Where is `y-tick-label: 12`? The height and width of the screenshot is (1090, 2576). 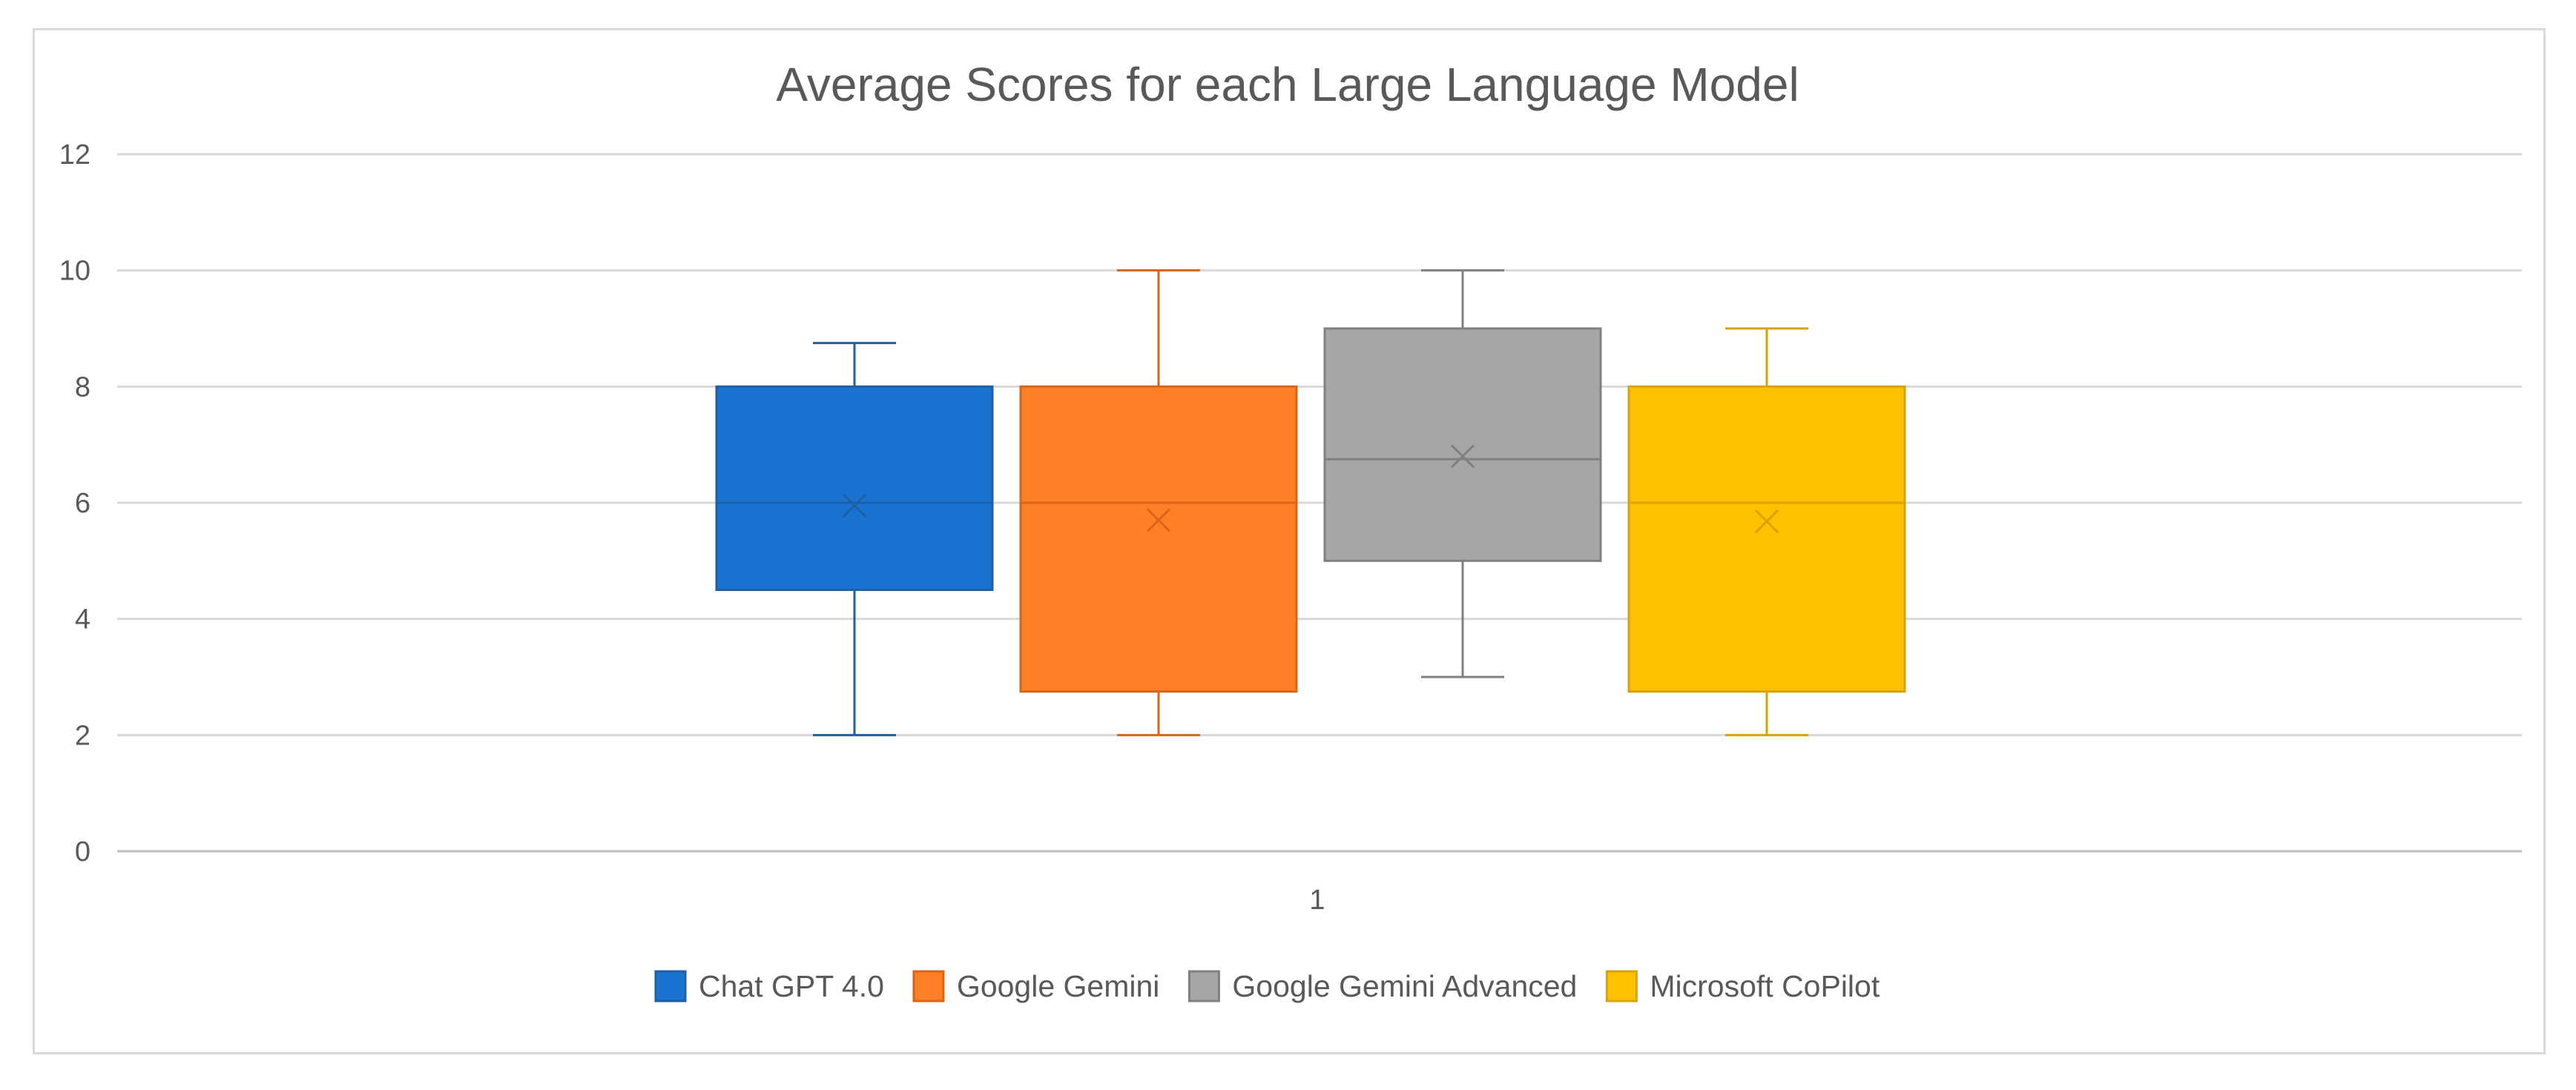
y-tick-label: 12 is located at coordinates (74, 155).